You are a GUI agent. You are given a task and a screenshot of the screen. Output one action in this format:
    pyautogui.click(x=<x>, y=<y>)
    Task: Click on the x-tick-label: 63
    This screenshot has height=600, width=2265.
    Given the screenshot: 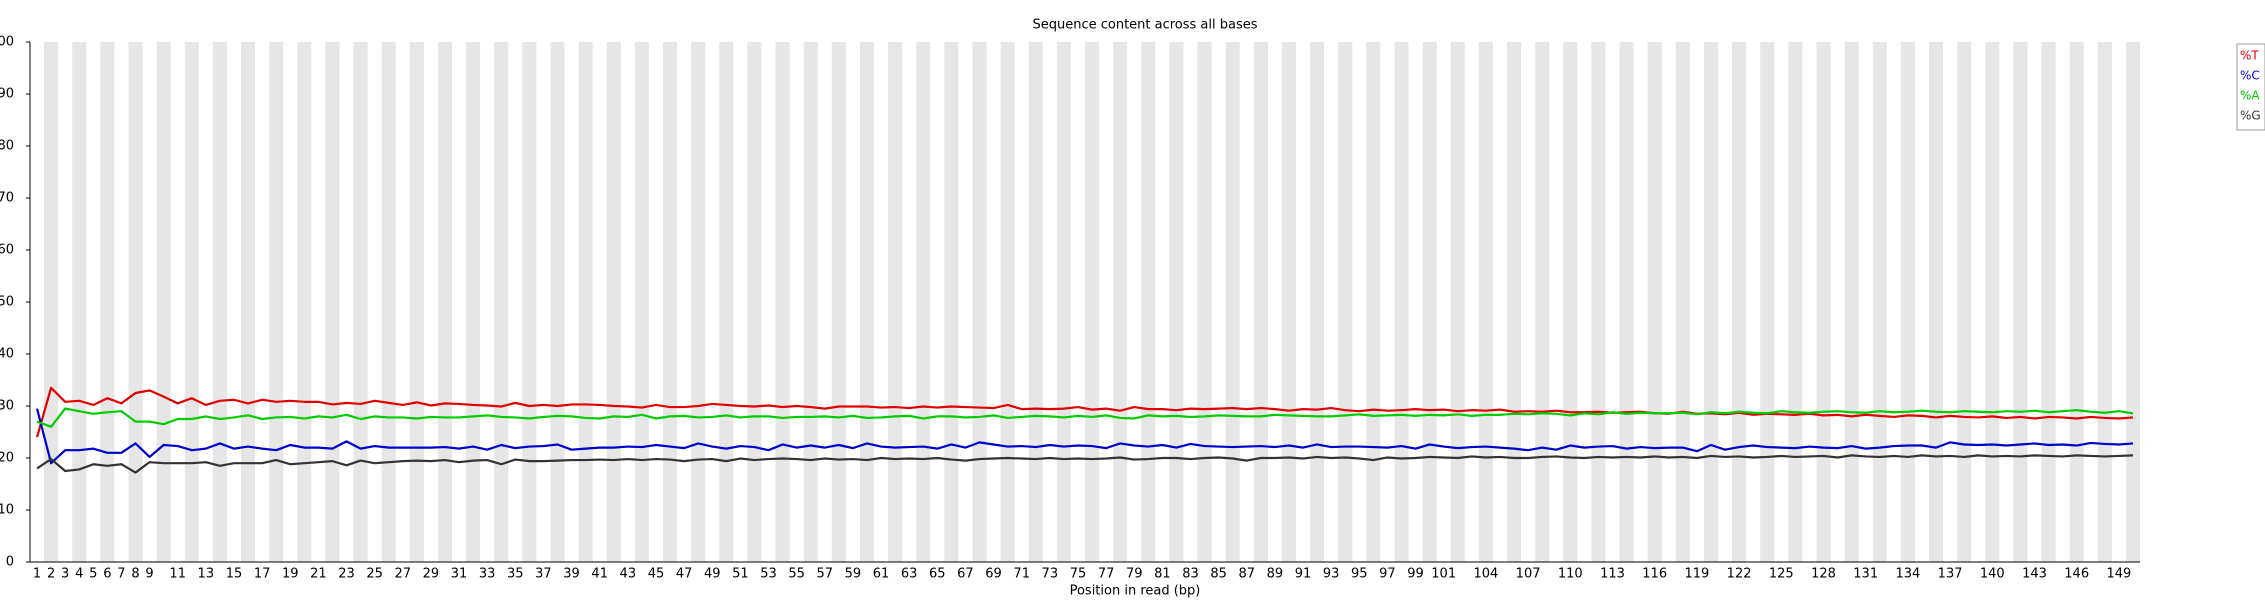 What is the action you would take?
    pyautogui.click(x=909, y=574)
    